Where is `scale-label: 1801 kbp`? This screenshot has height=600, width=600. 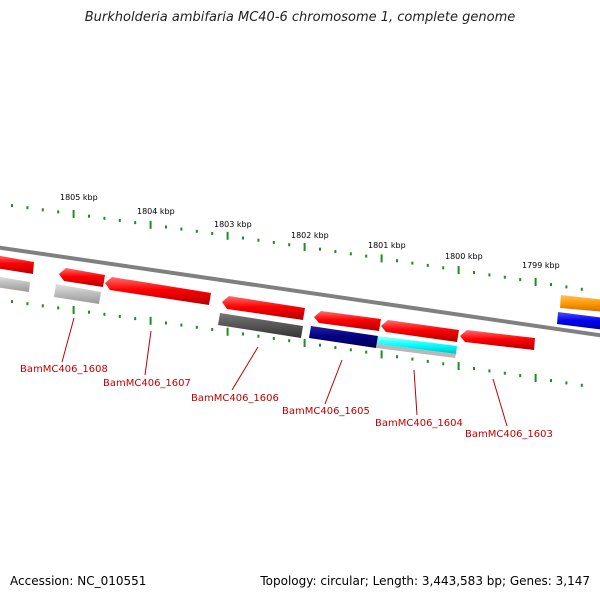 scale-label: 1801 kbp is located at coordinates (387, 245).